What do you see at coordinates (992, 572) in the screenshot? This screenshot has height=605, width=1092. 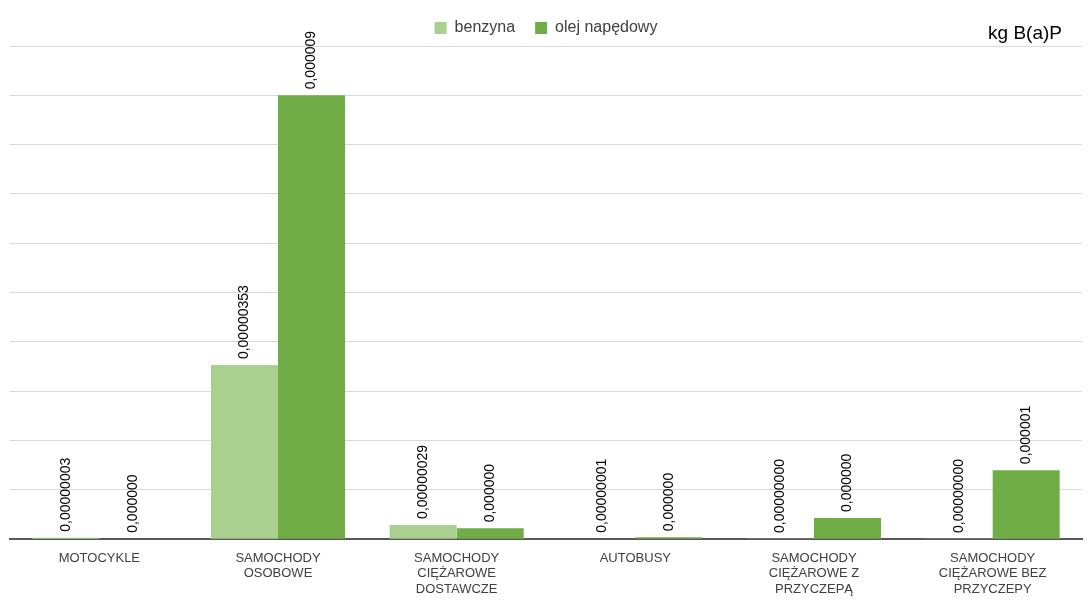 I see `x-tick-label: SAMOCHODY CIĘŻAROWE BEZ PRZYCZEPY` at bounding box center [992, 572].